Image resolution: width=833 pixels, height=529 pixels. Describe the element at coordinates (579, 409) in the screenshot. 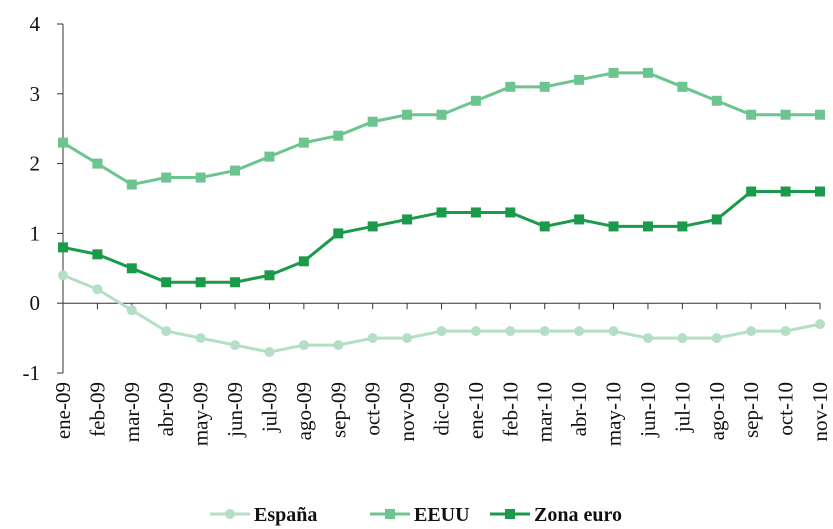

I see `x-tick-label: abr-10` at that location.